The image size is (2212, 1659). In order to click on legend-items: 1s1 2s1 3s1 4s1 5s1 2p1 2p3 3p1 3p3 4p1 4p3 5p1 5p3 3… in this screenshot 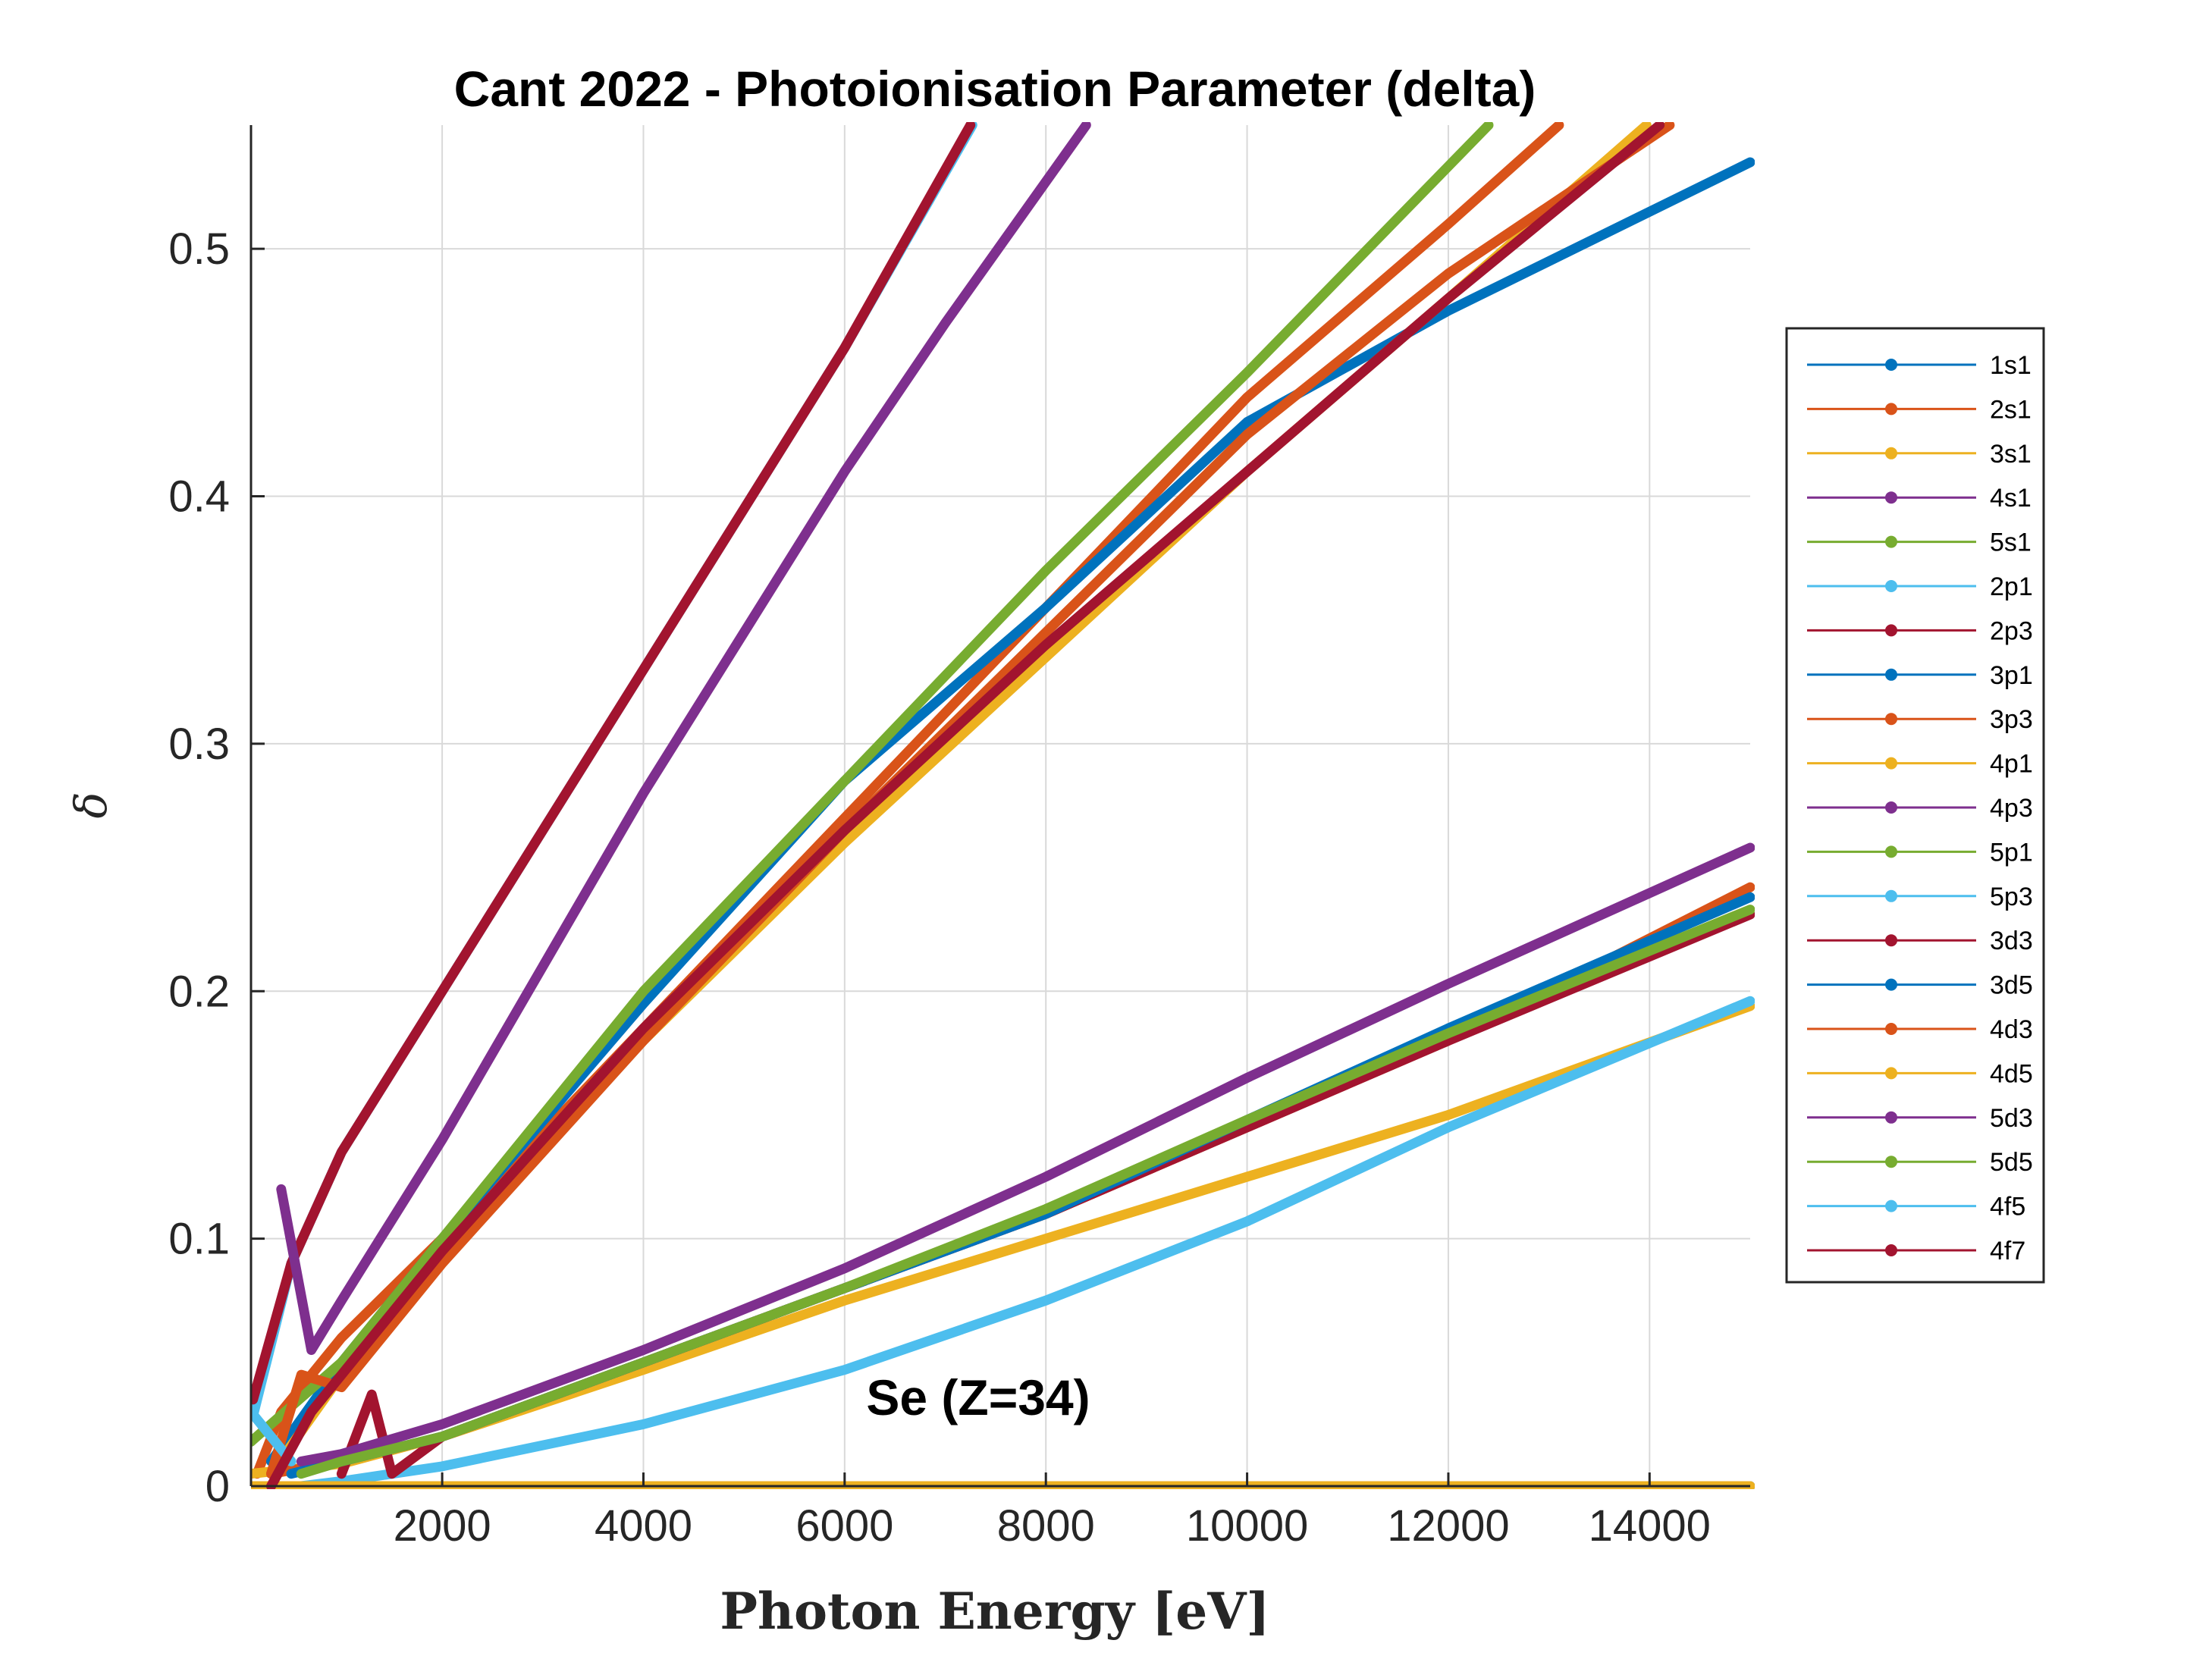, I will do `click(1920, 808)`.